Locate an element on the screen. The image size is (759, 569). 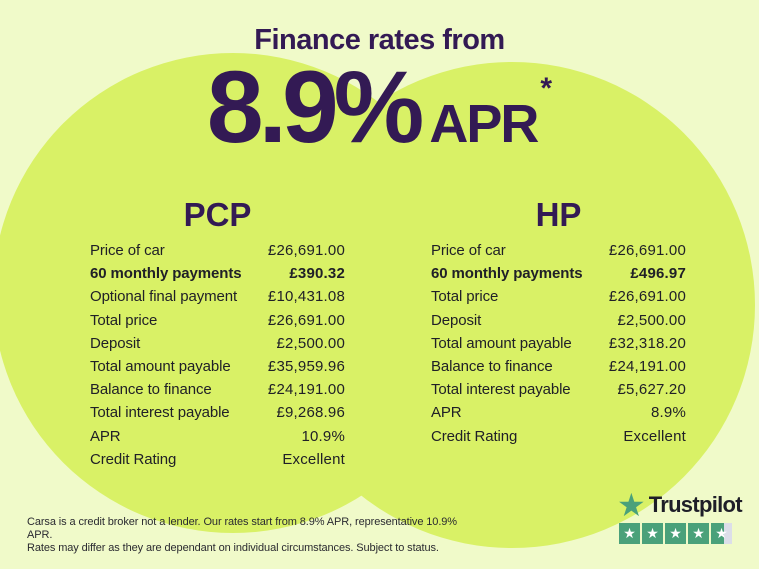
table-row: APR 10.9% is located at coordinates (217, 436).